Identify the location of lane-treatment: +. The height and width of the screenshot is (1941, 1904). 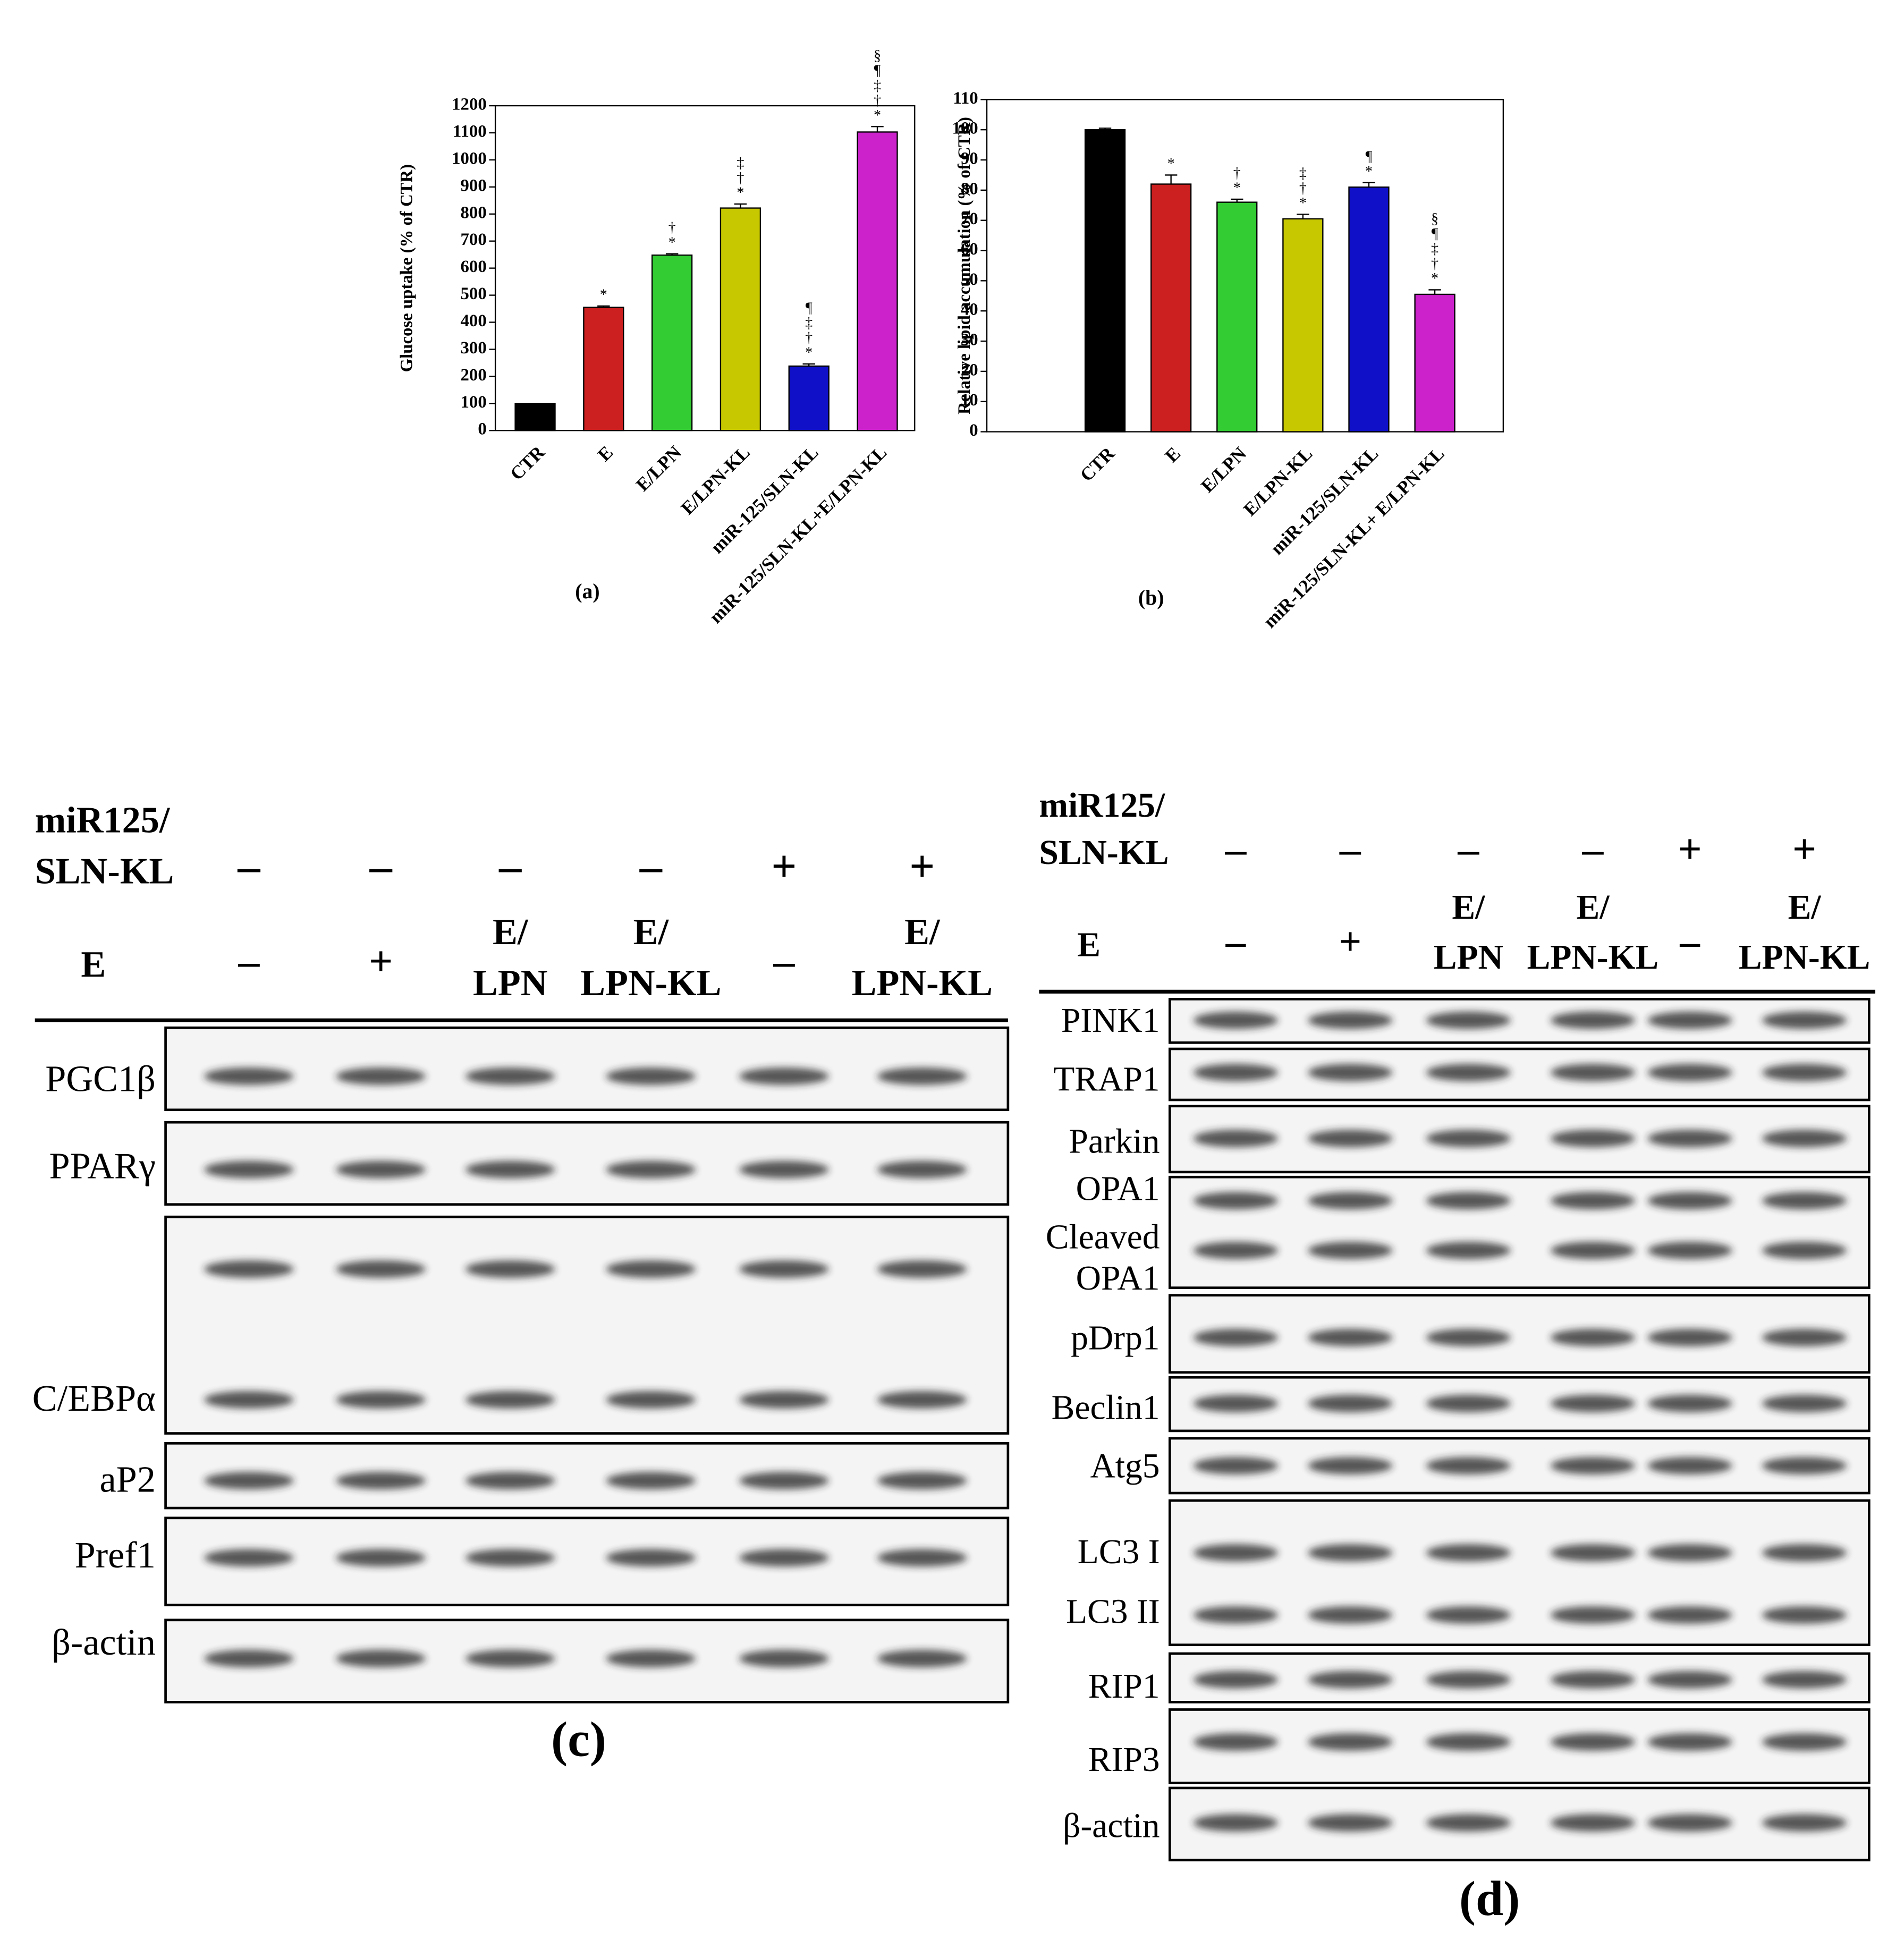
(1350, 942).